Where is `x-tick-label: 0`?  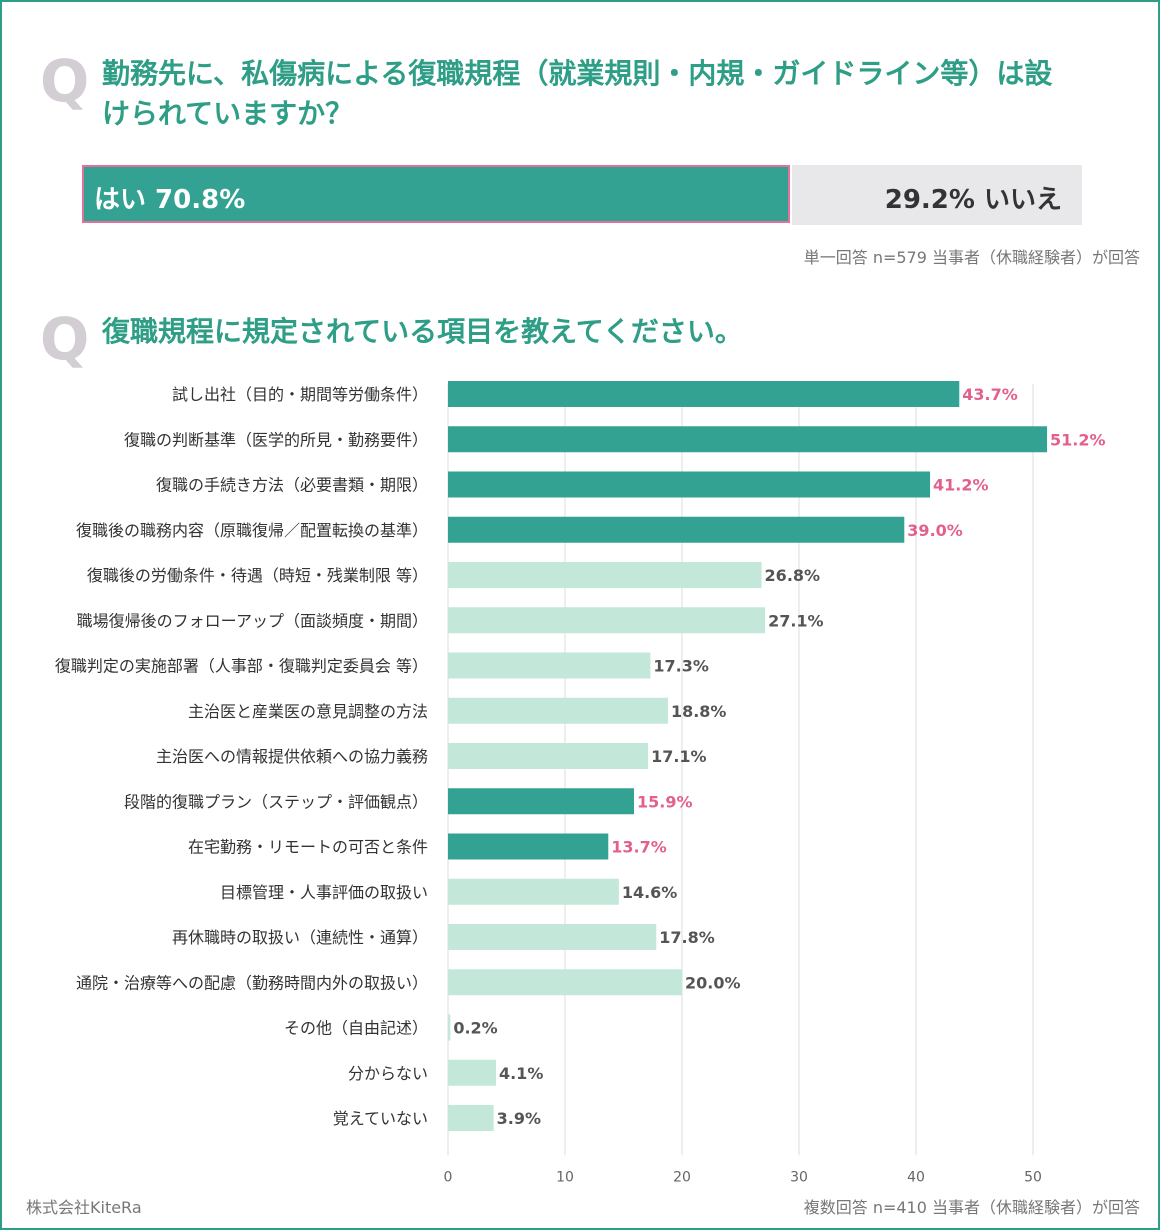 x-tick-label: 0 is located at coordinates (448, 1175).